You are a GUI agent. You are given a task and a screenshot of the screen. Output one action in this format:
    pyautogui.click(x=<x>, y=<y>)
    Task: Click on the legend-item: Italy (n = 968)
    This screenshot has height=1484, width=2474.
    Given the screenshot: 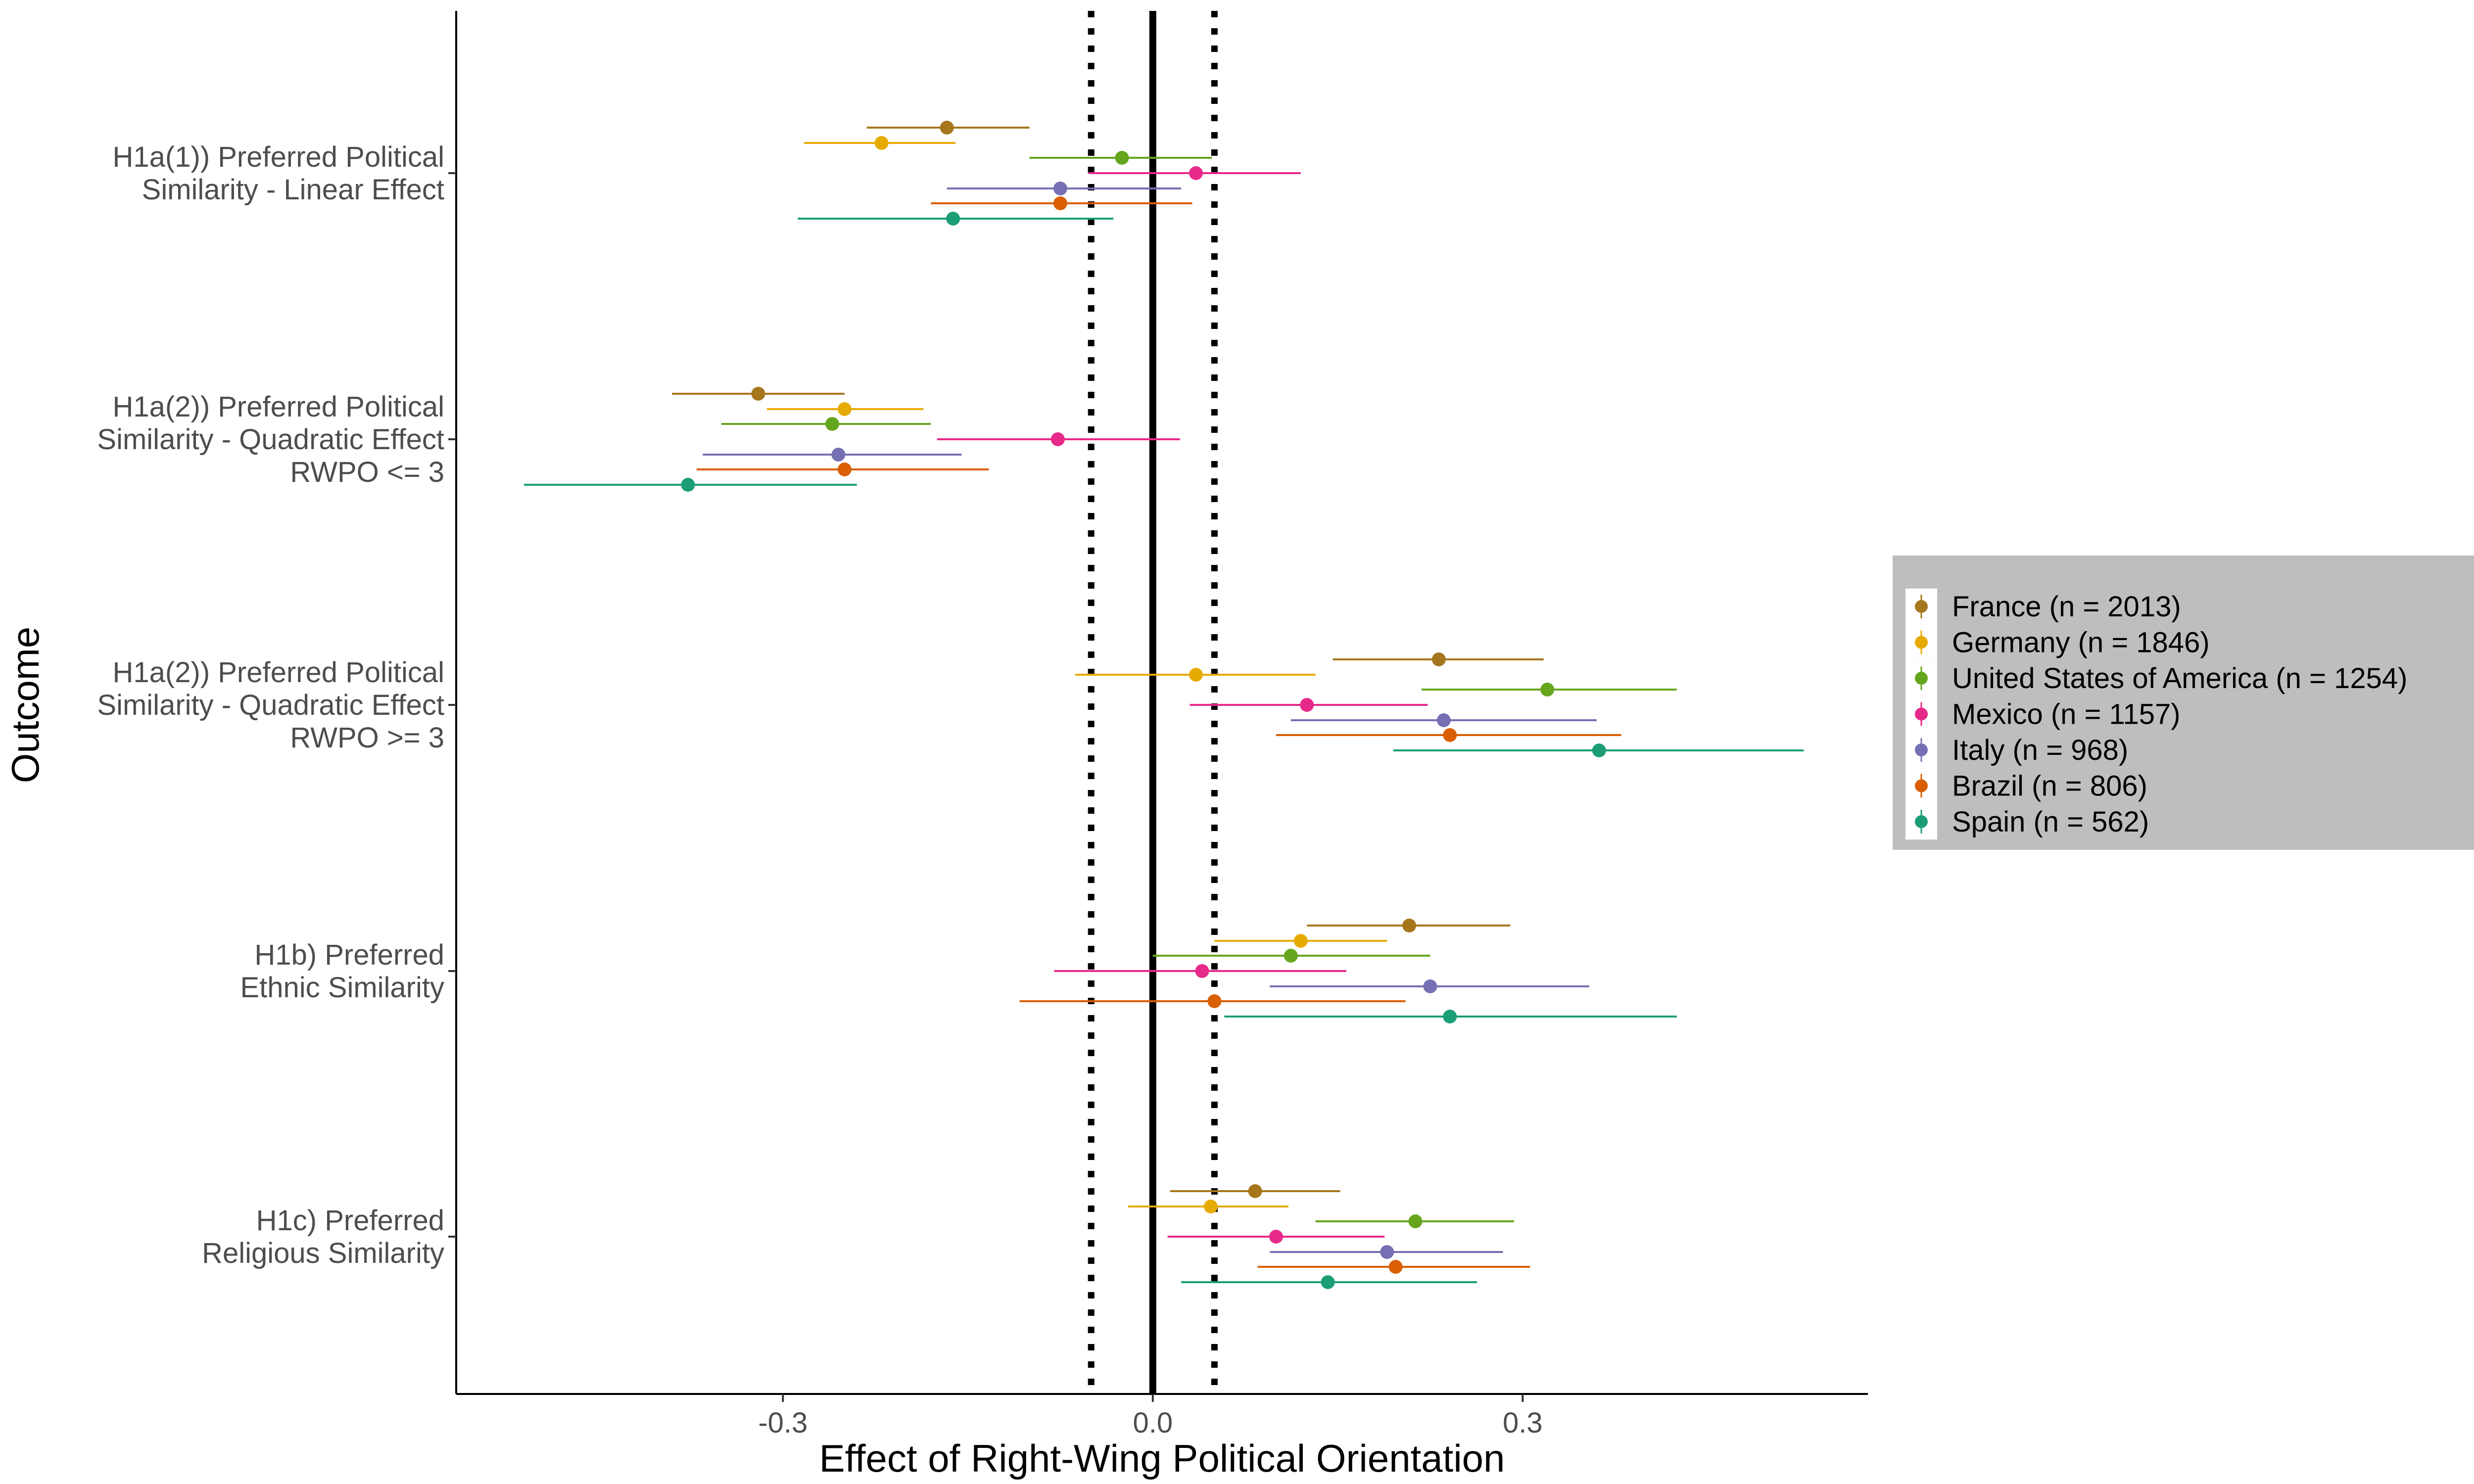 What is the action you would take?
    pyautogui.click(x=2017, y=750)
    